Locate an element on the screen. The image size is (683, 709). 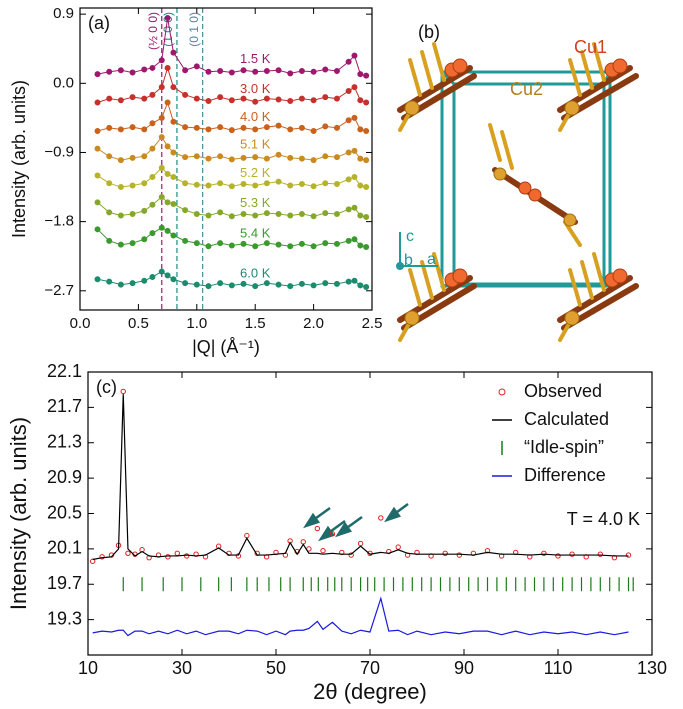
series-label: 5.2 K is located at coordinates (255, 172).